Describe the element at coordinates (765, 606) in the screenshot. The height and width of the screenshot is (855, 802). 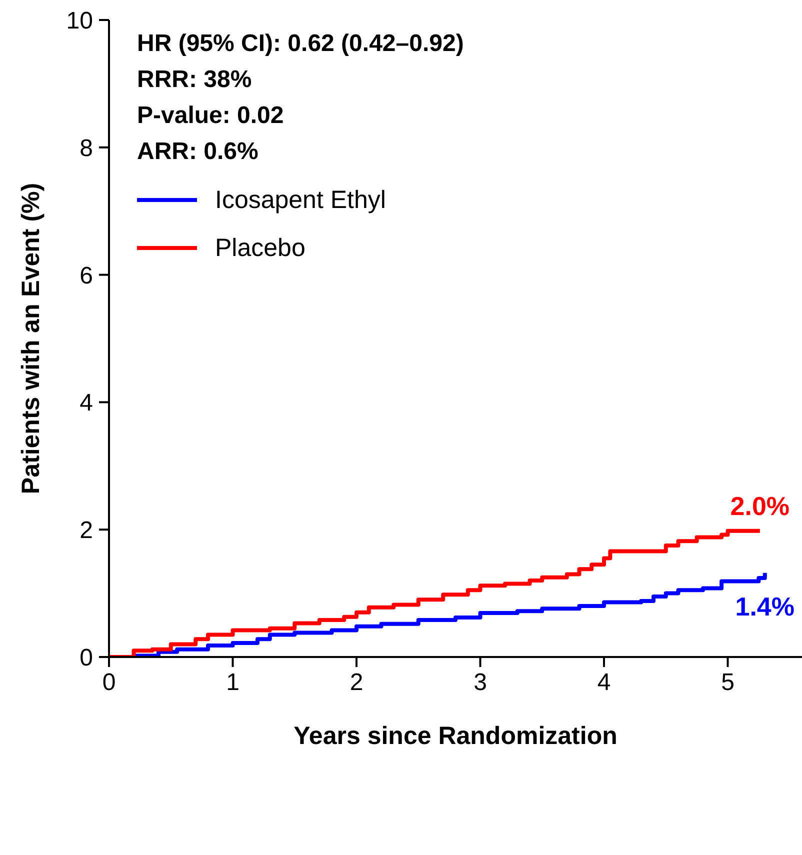
I see `annotation: 1.4%` at that location.